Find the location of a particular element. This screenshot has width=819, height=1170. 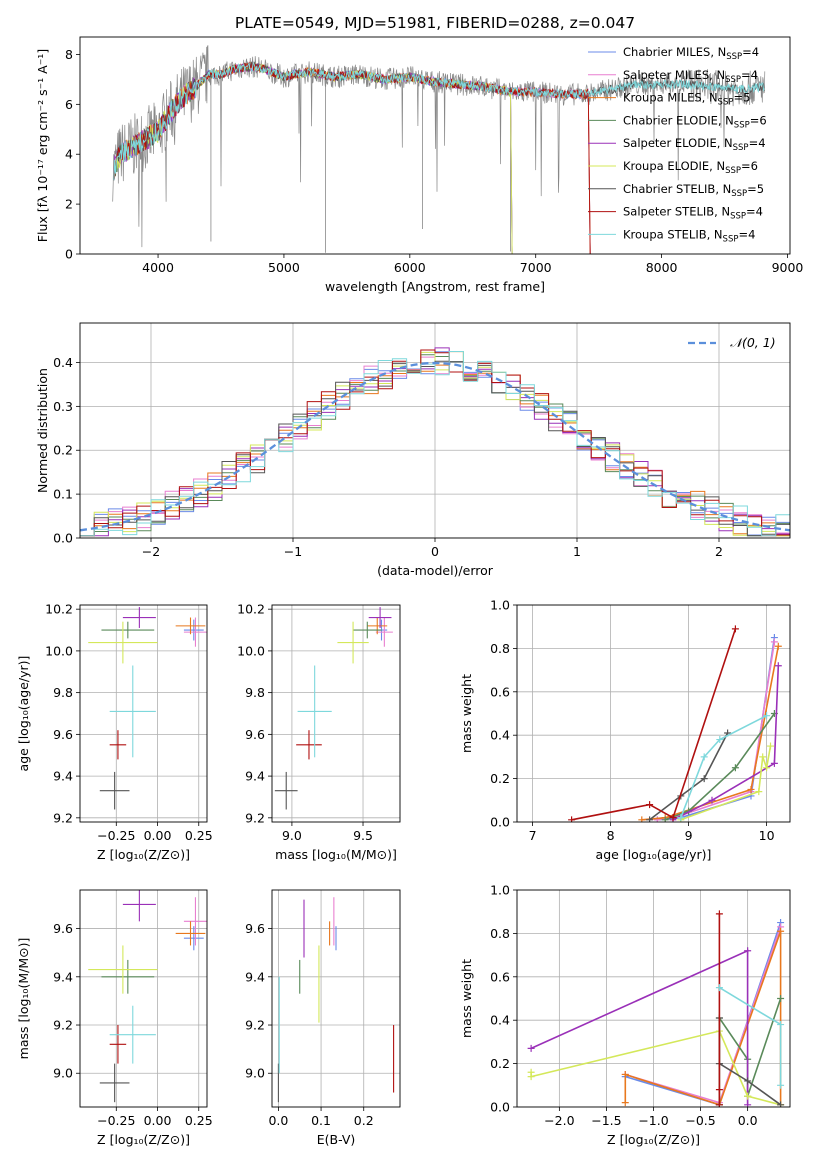

mass-weight-line-salpeter-elodie is located at coordinates (639, 1027).